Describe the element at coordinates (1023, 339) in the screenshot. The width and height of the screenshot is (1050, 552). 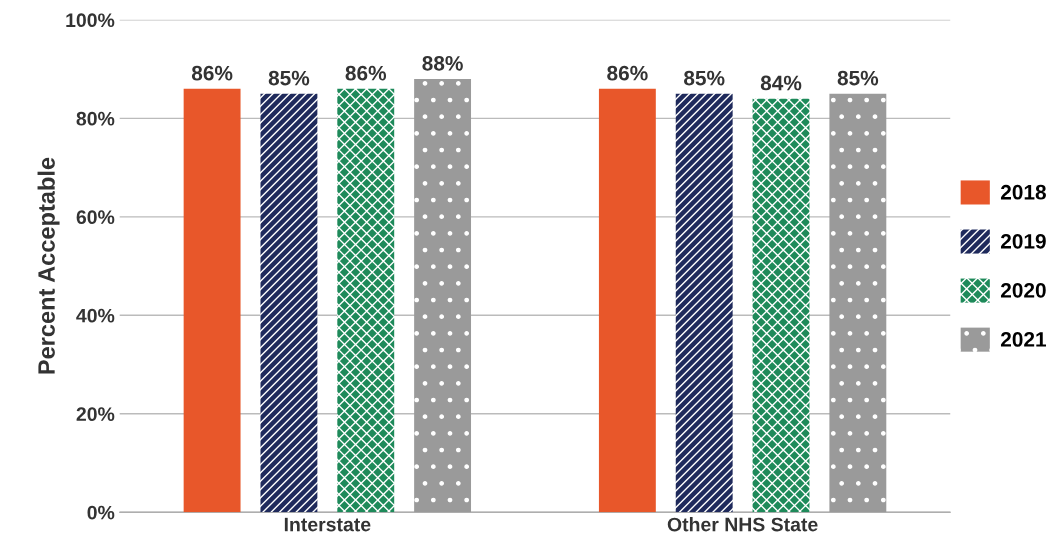
I see `legend-label: 2021` at that location.